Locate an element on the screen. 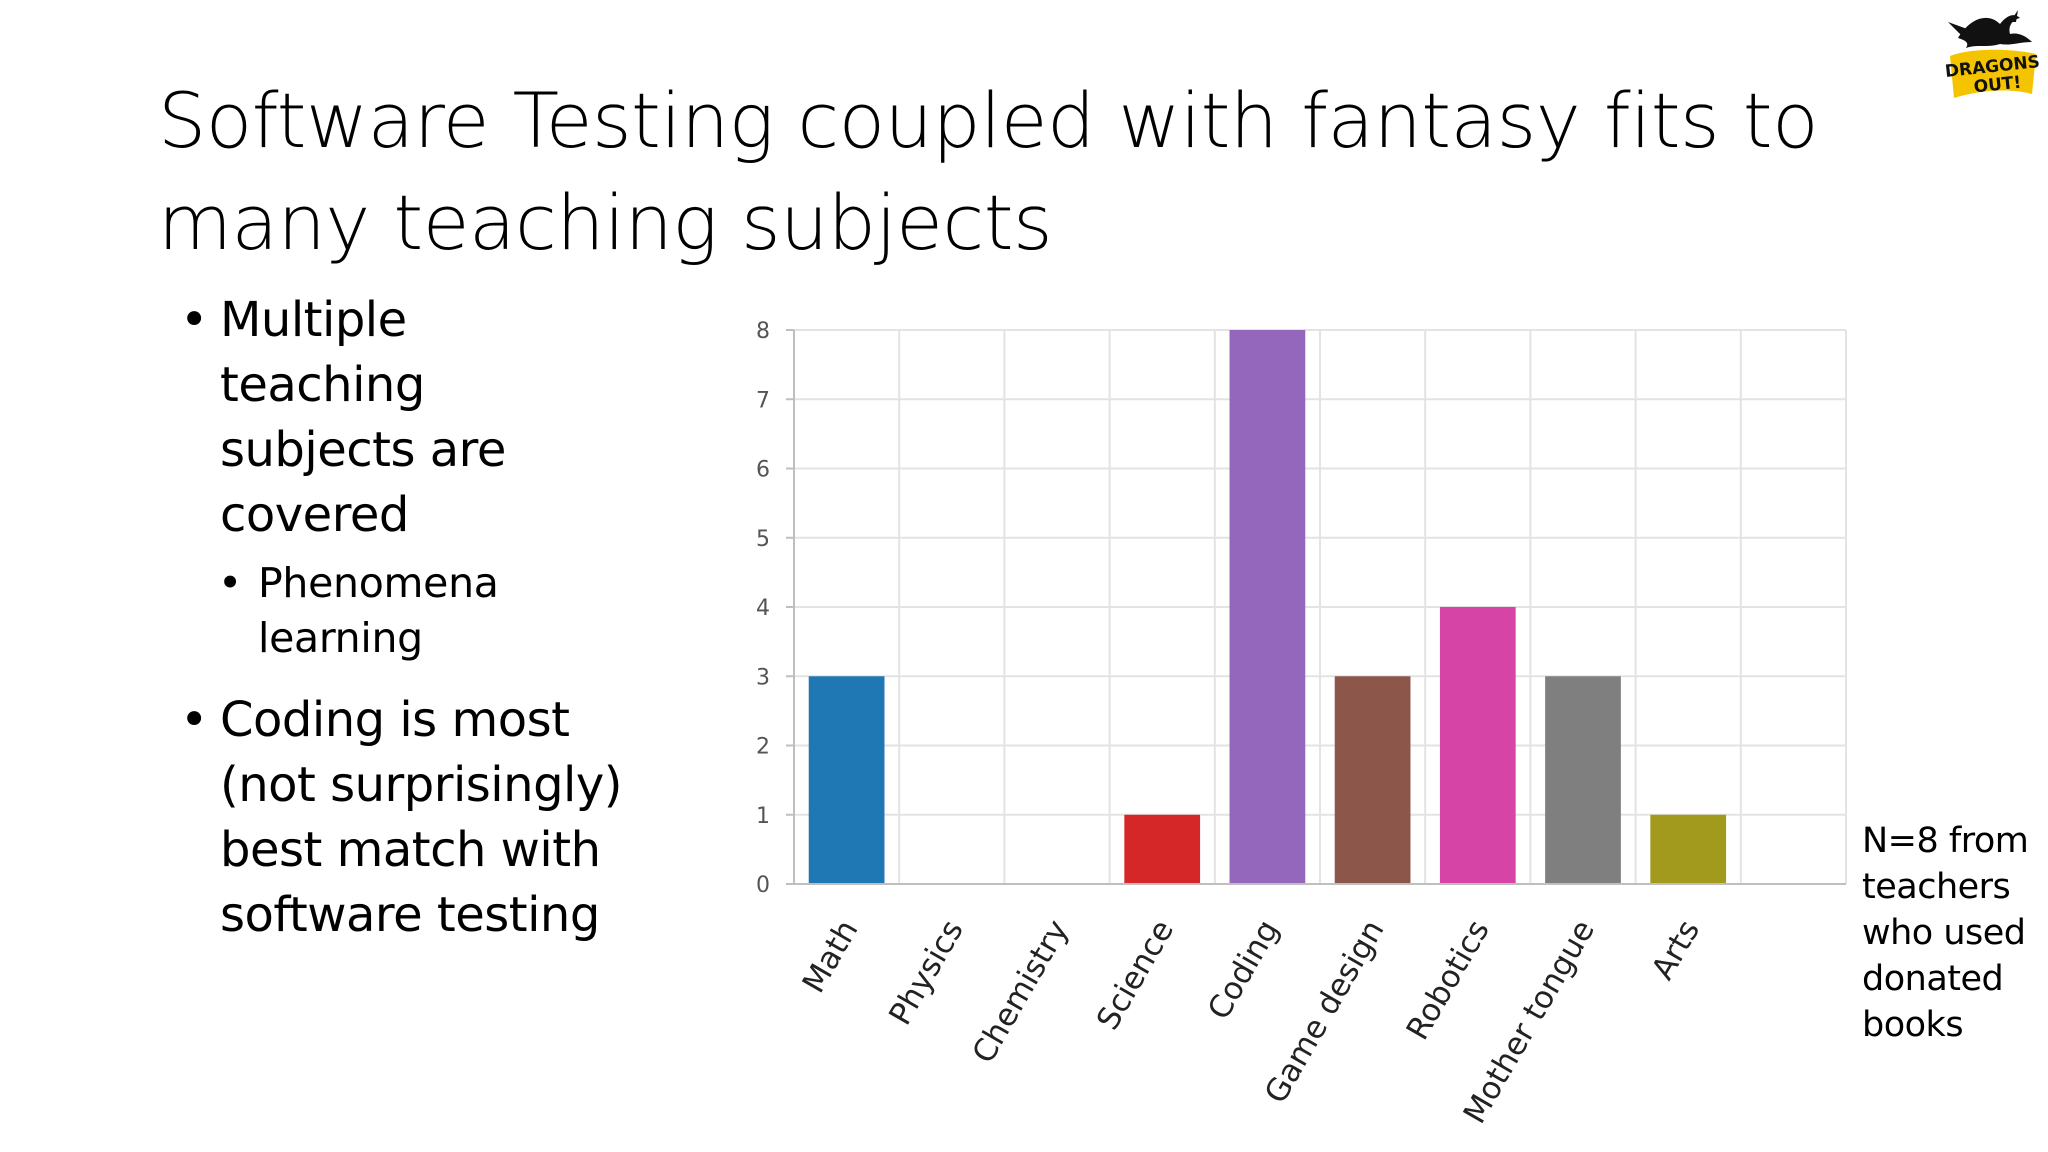 This screenshot has height=1152, width=2048. sample-note: N=8 from teachers who used donated books is located at coordinates (1952, 933).